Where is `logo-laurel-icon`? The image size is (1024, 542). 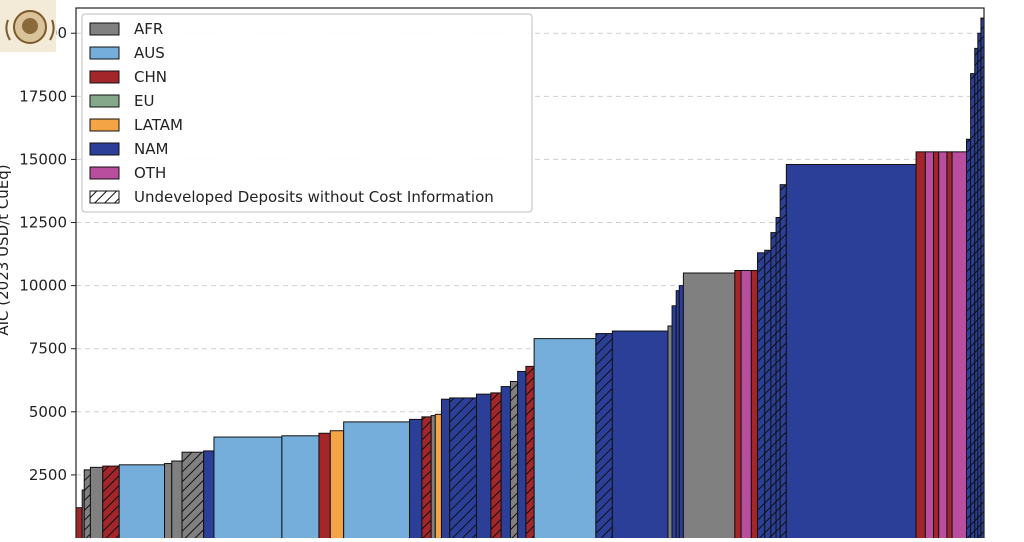 logo-laurel-icon is located at coordinates (30, 30).